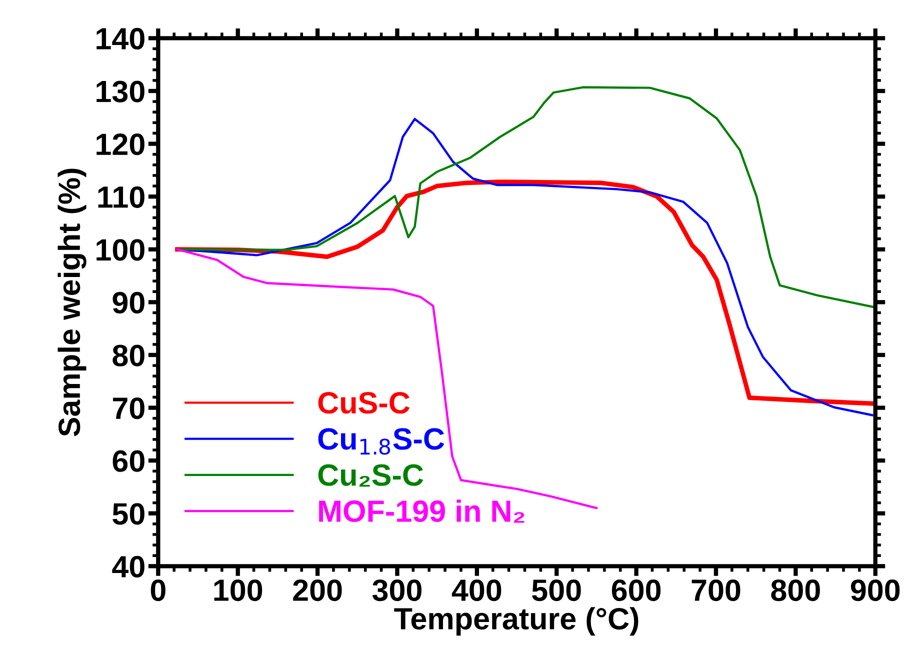 Image resolution: width=909 pixels, height=670 pixels. What do you see at coordinates (128, 408) in the screenshot?
I see `y-tick-label: 70` at bounding box center [128, 408].